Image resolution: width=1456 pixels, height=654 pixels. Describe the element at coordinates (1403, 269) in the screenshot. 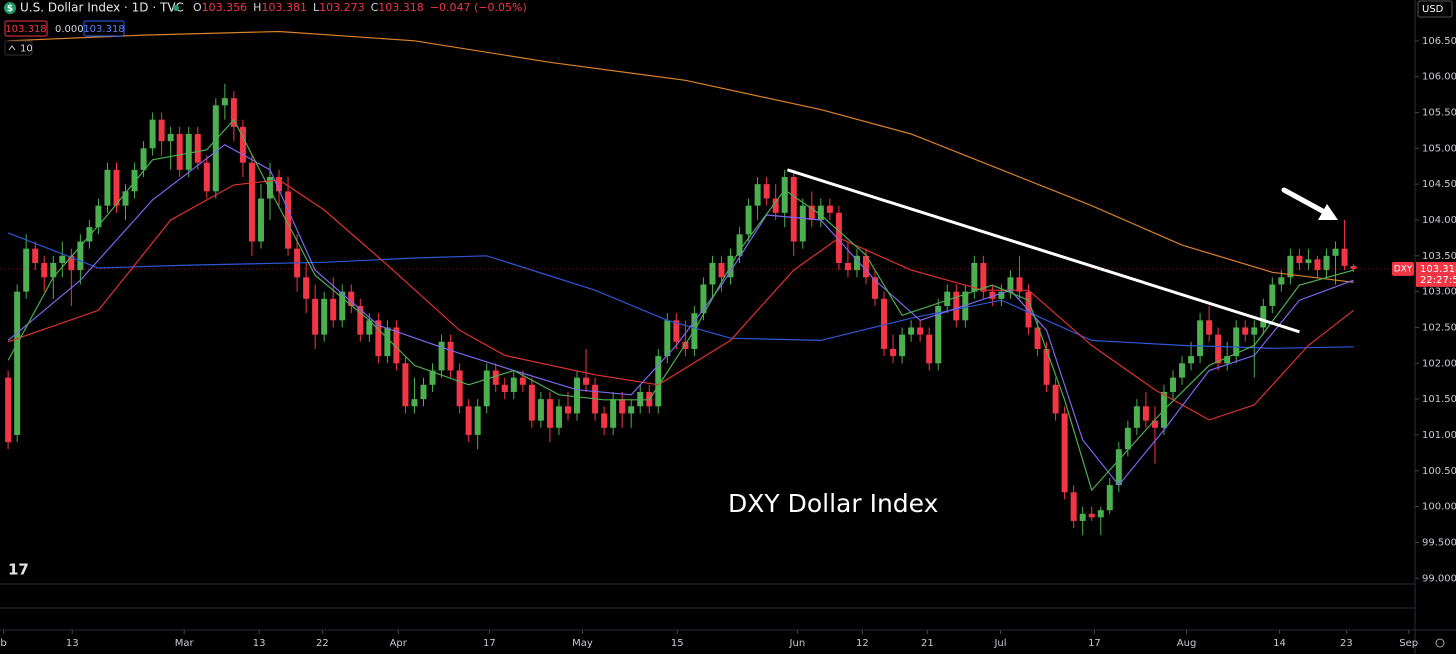

I see `symbol-tag-label: DXY` at that location.